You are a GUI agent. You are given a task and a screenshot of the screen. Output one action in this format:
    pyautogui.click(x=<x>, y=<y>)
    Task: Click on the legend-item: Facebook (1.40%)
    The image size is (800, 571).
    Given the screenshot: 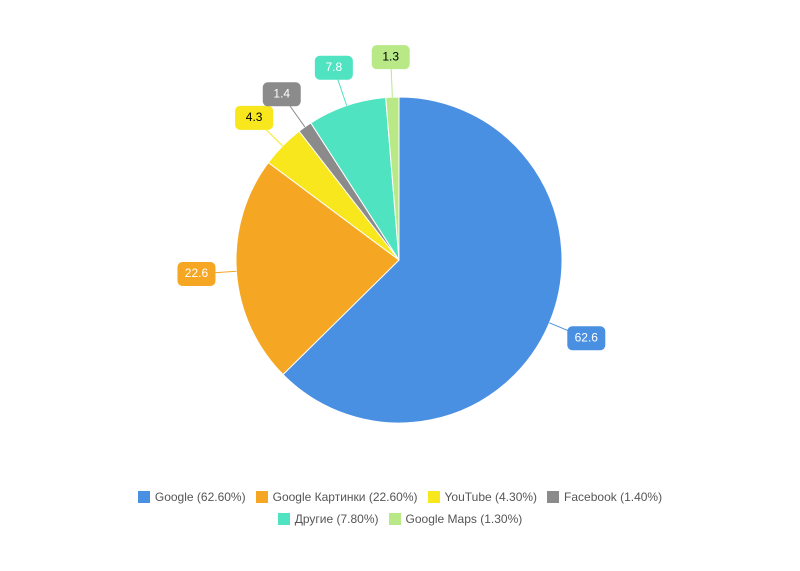 What is the action you would take?
    pyautogui.click(x=604, y=497)
    